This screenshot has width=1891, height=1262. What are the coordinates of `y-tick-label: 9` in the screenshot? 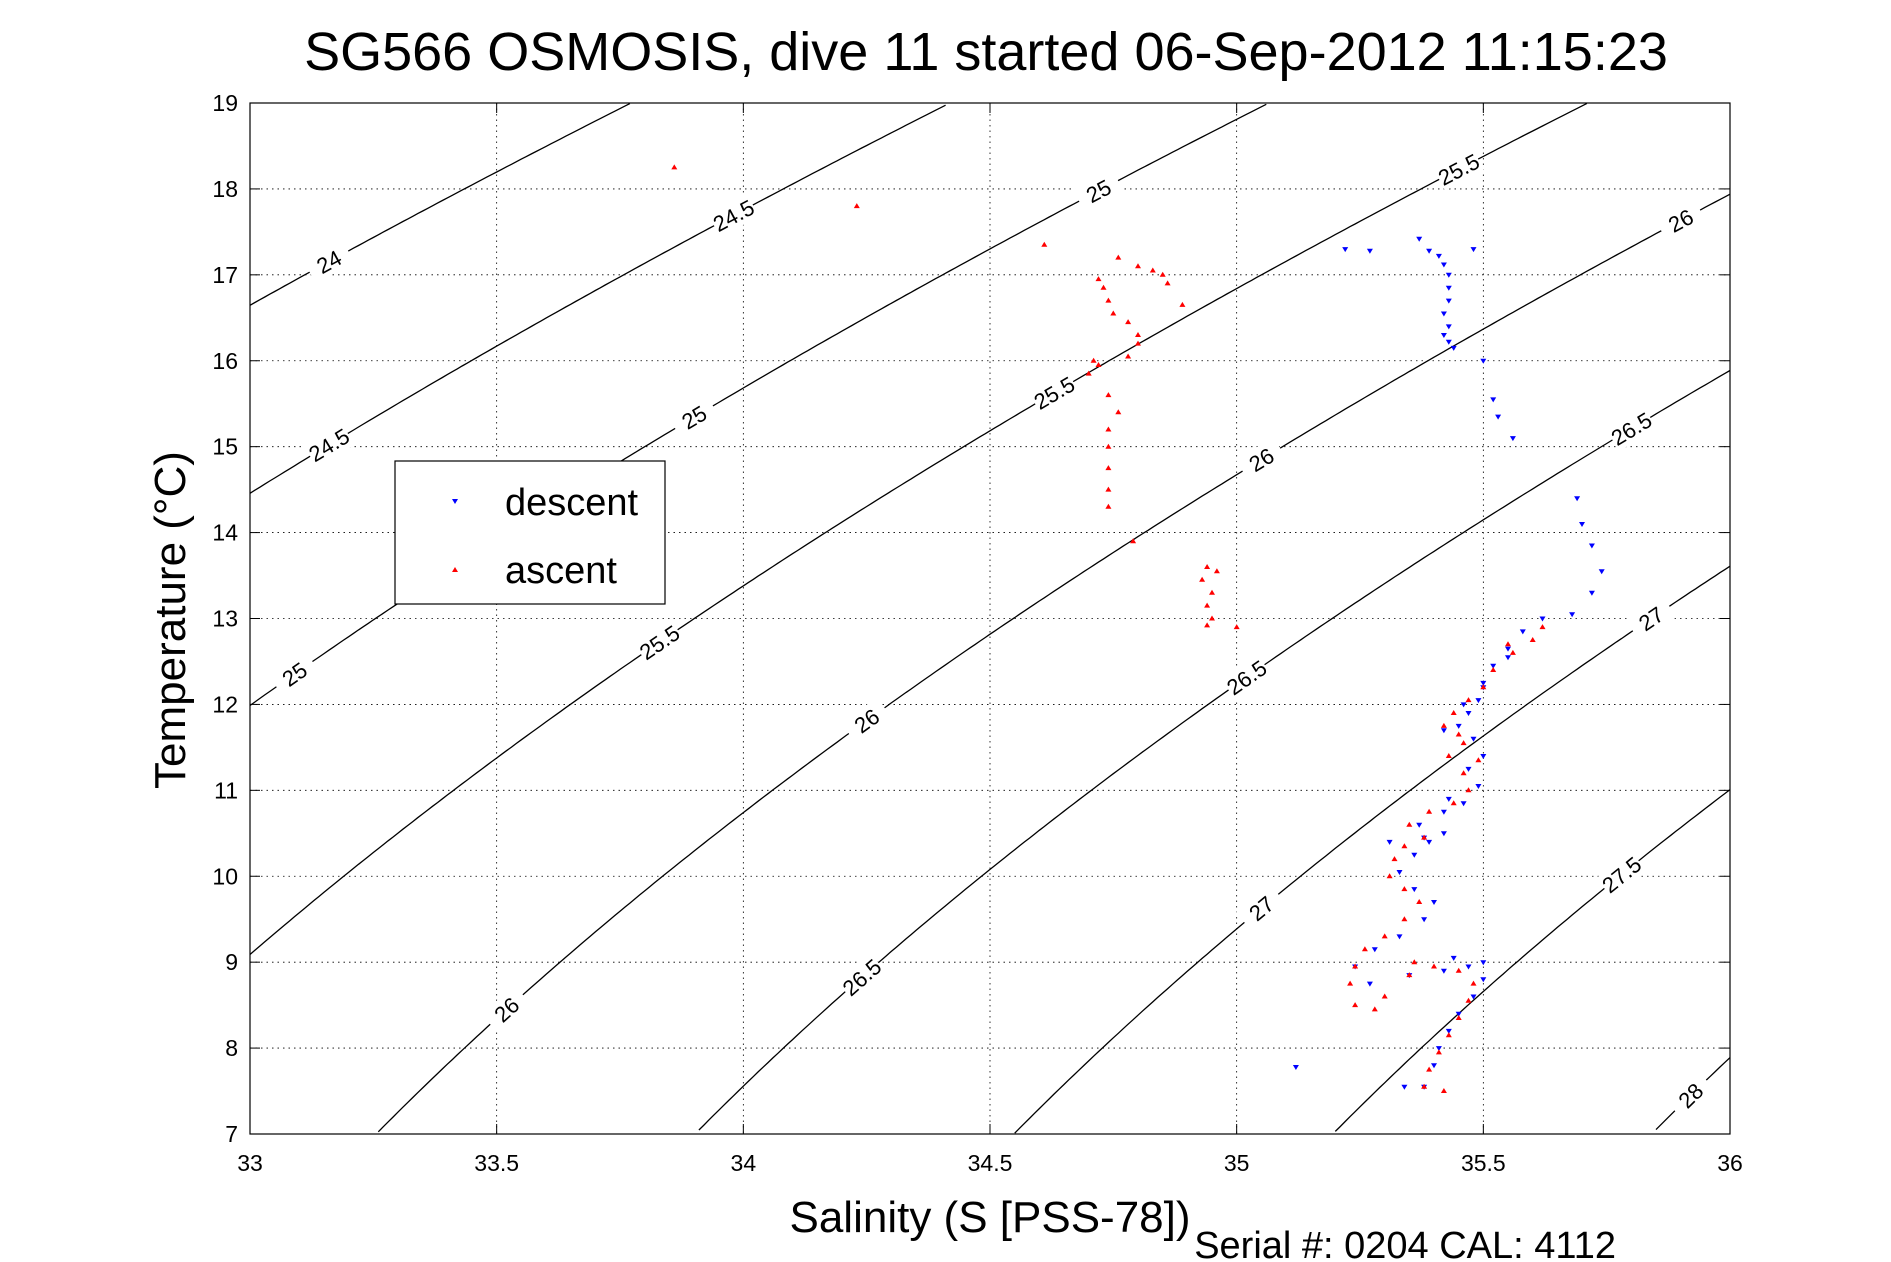 It's located at (231, 962).